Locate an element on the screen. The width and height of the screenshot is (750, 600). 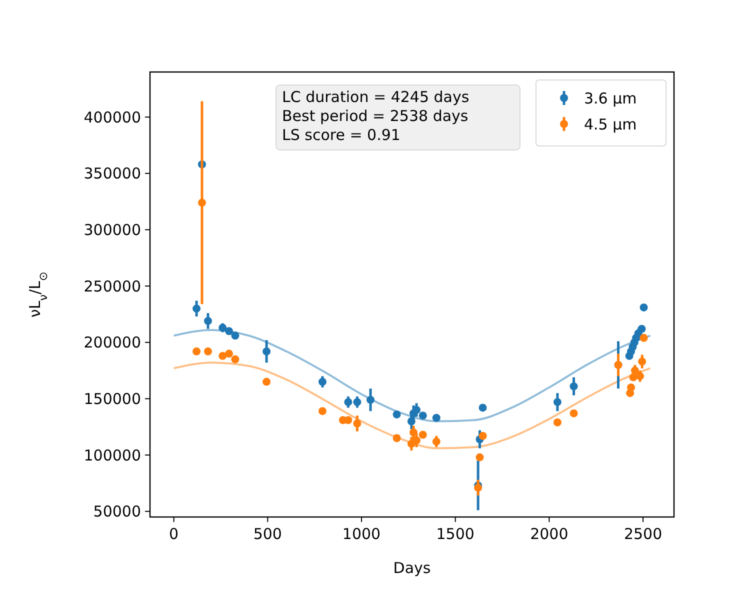
x-axis-title: Days is located at coordinates (412, 568).